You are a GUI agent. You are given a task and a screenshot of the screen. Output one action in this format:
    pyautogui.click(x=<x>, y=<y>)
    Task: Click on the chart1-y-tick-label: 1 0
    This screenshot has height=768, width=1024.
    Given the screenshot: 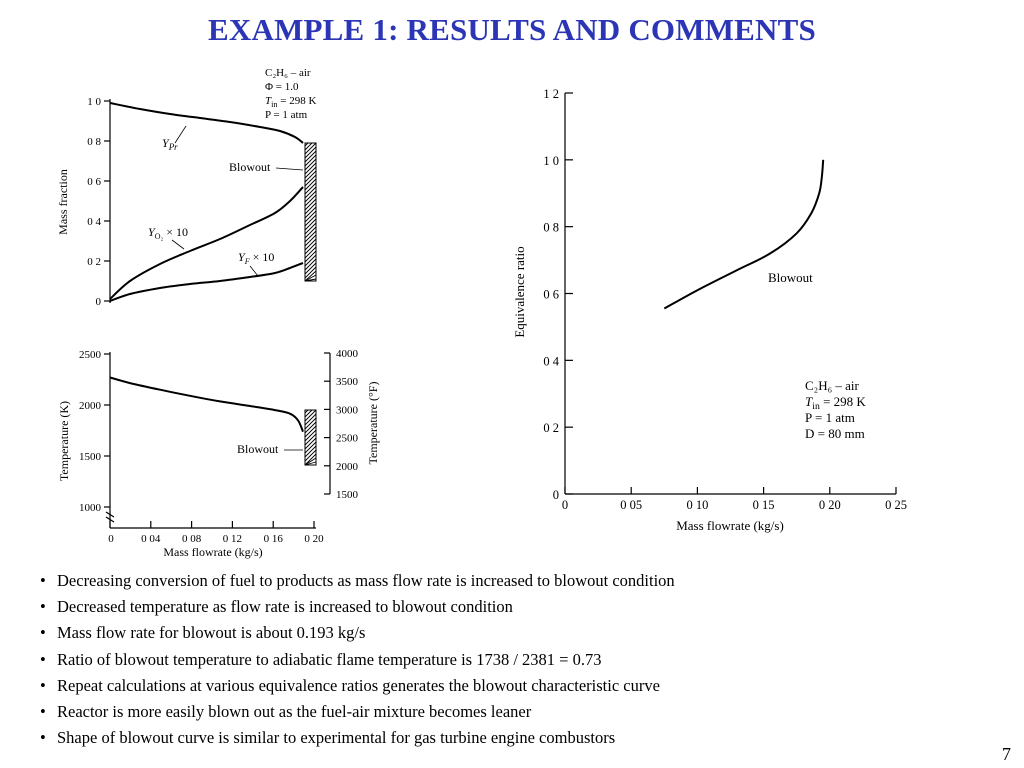 What is the action you would take?
    pyautogui.click(x=94, y=102)
    